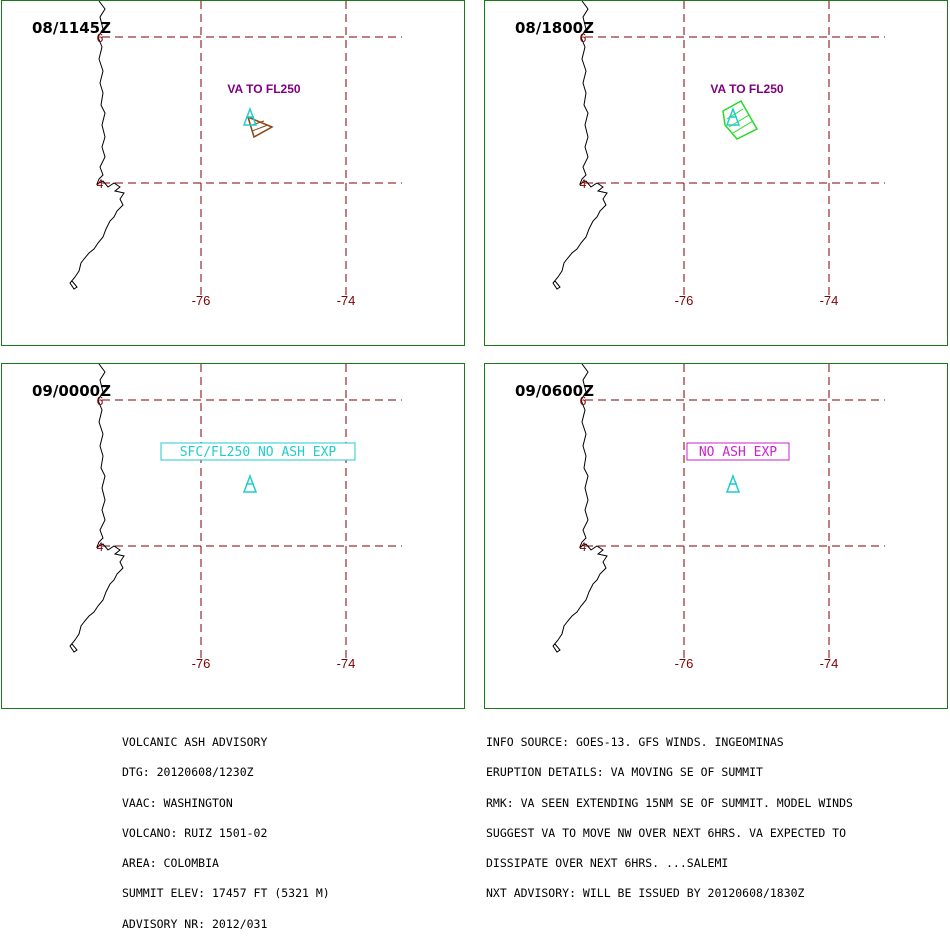 The image size is (950, 939). I want to click on advisory-line: AREA: COLOMBIA, so click(170, 863).